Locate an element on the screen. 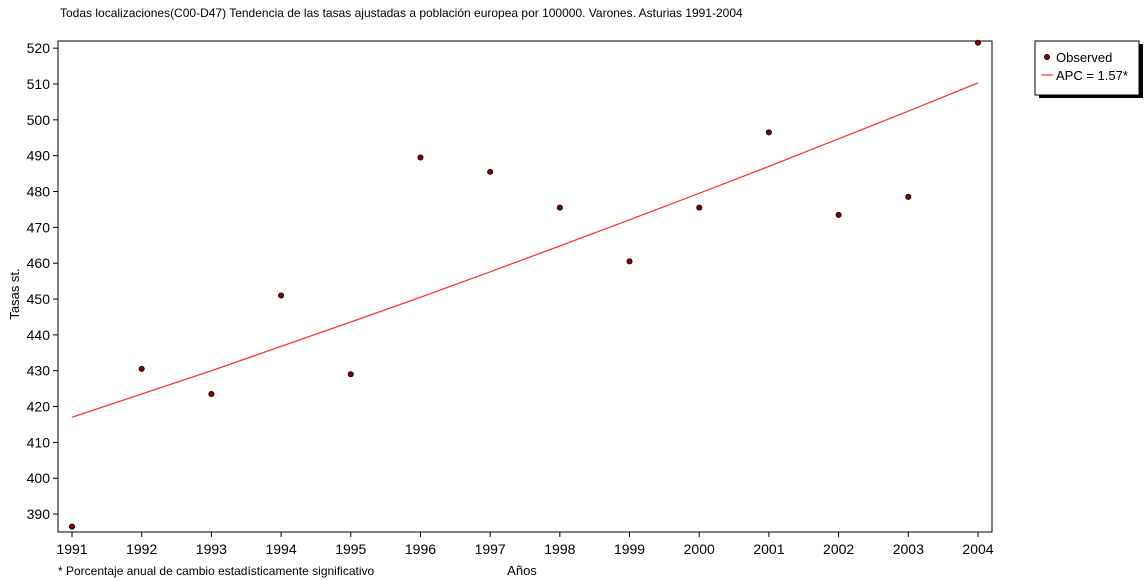 The image size is (1145, 581). y-tick-label: 510 is located at coordinates (39, 84).